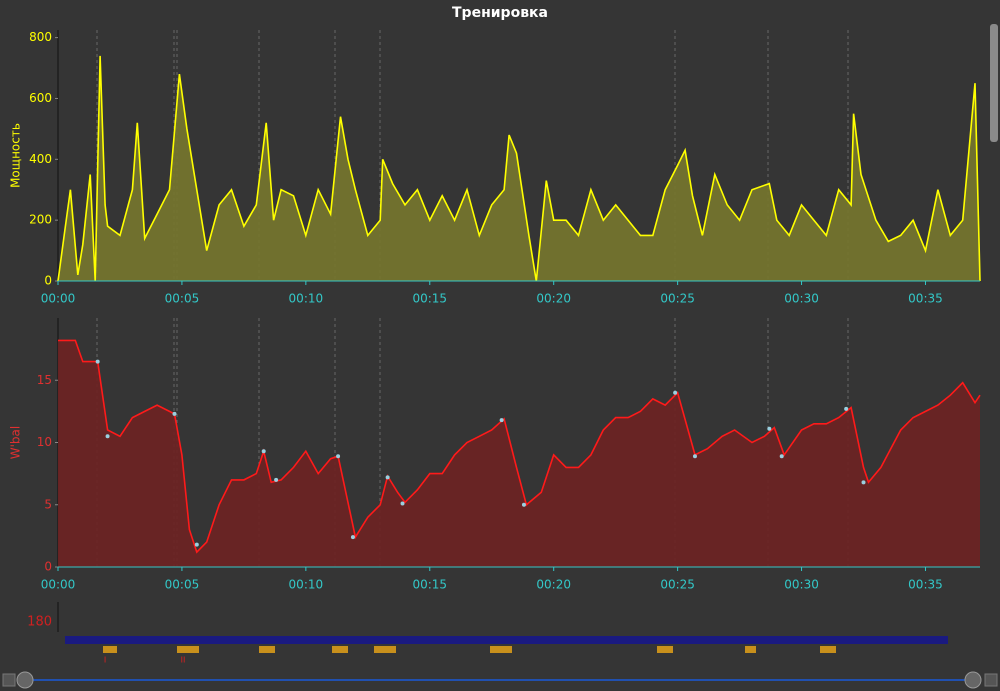 This screenshot has width=1000, height=691. I want to click on interval-label: I, so click(105, 660).